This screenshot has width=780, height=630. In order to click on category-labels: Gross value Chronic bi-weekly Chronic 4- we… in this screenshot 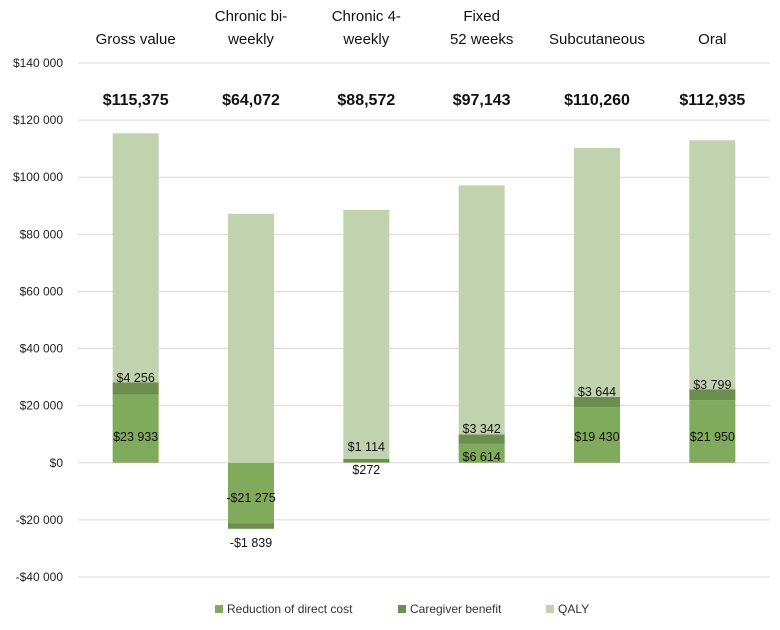, I will do `click(411, 28)`.